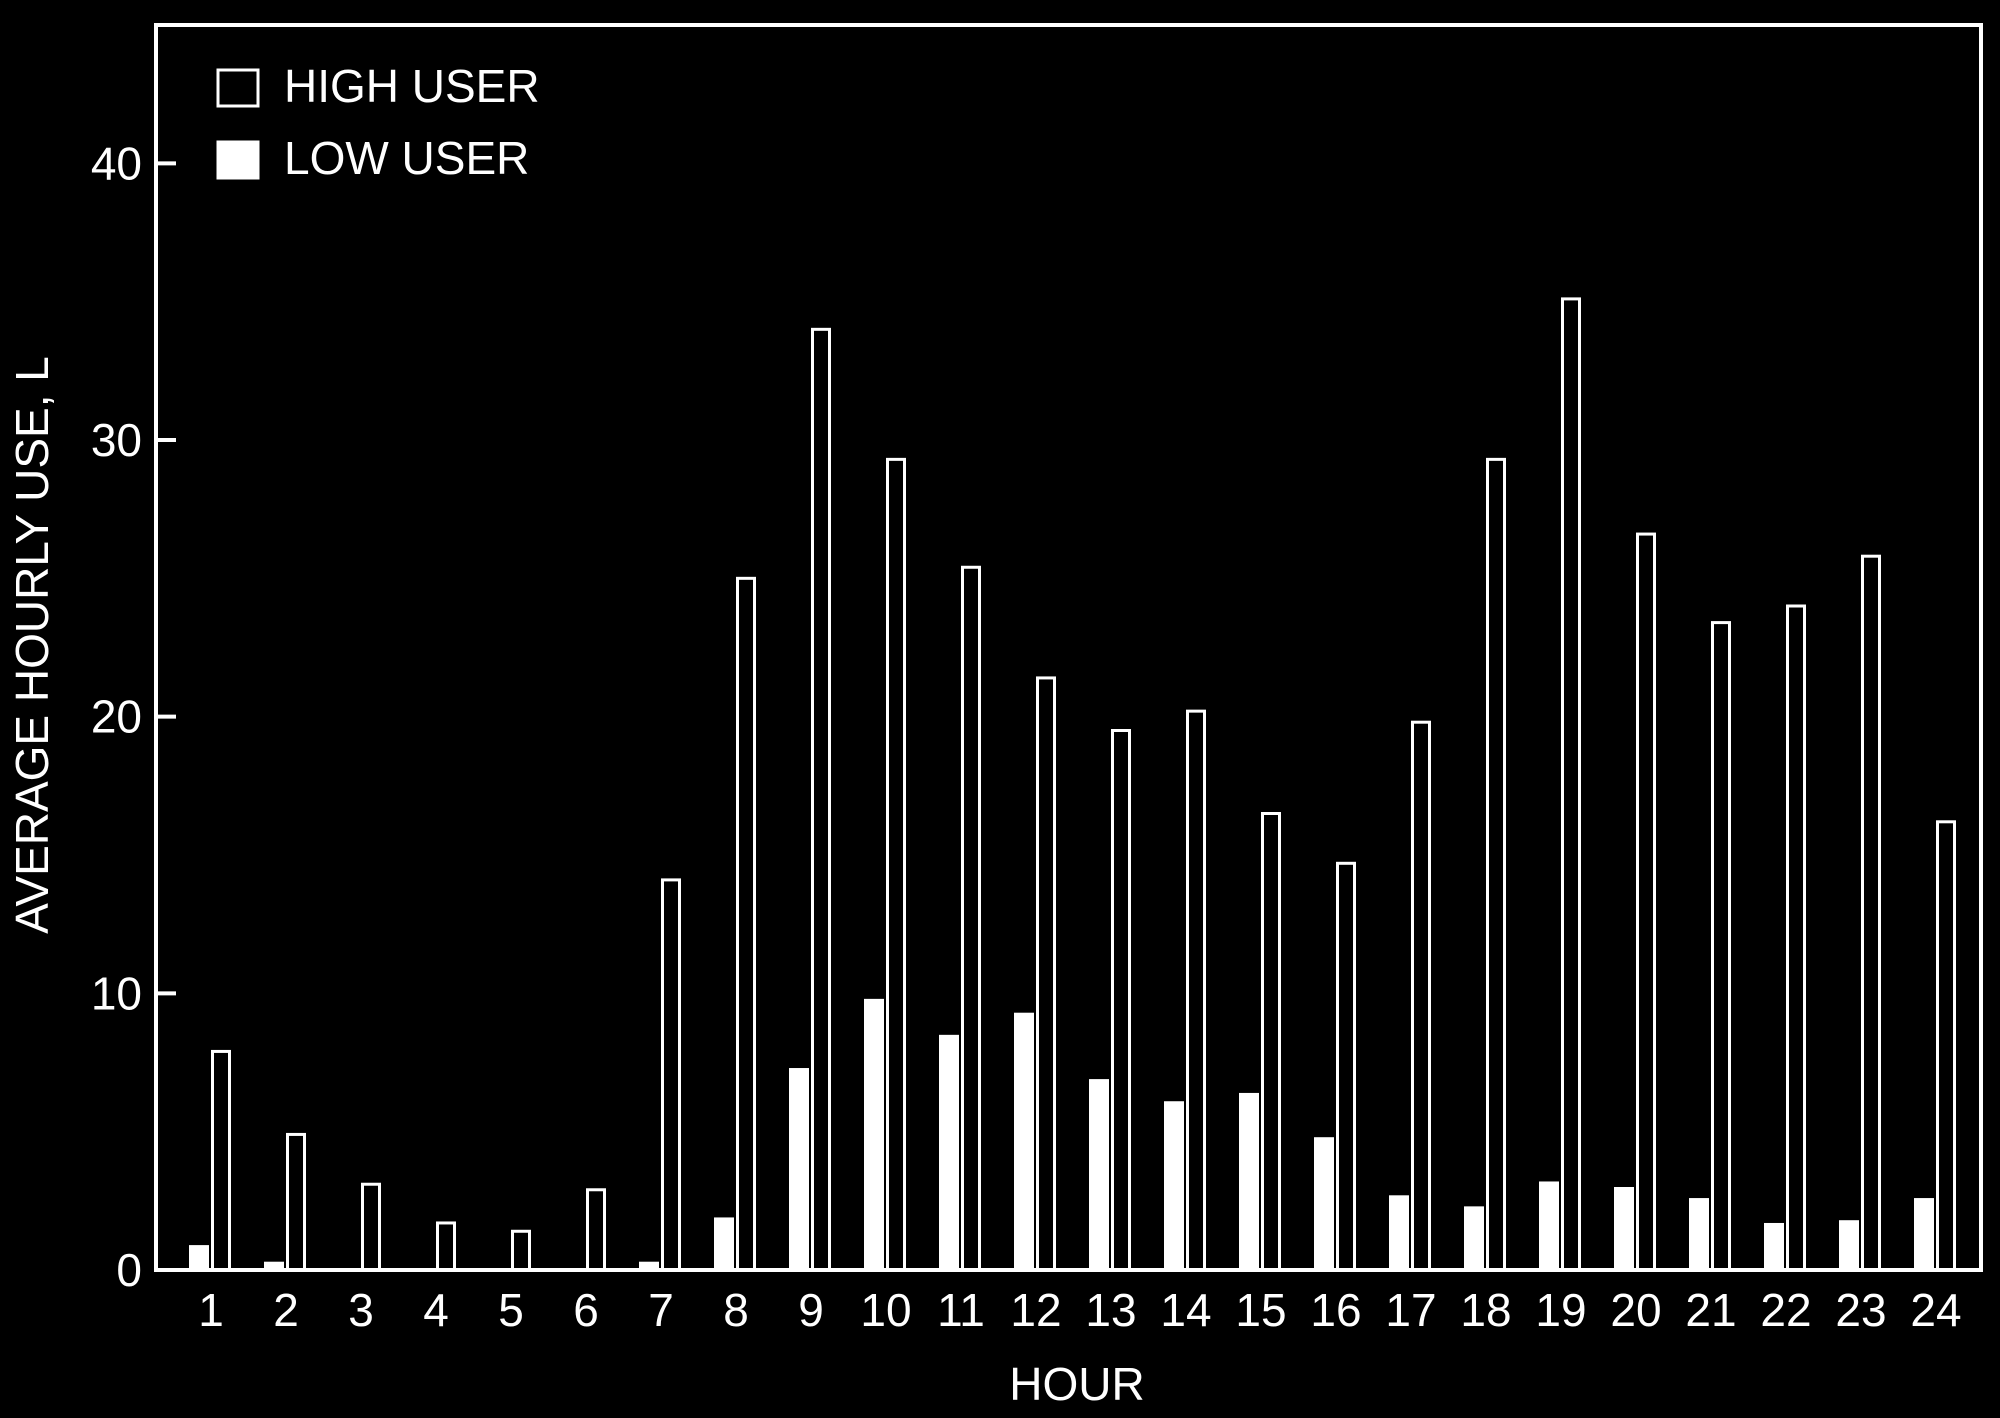  I want to click on y-tick-label: 20, so click(116, 717).